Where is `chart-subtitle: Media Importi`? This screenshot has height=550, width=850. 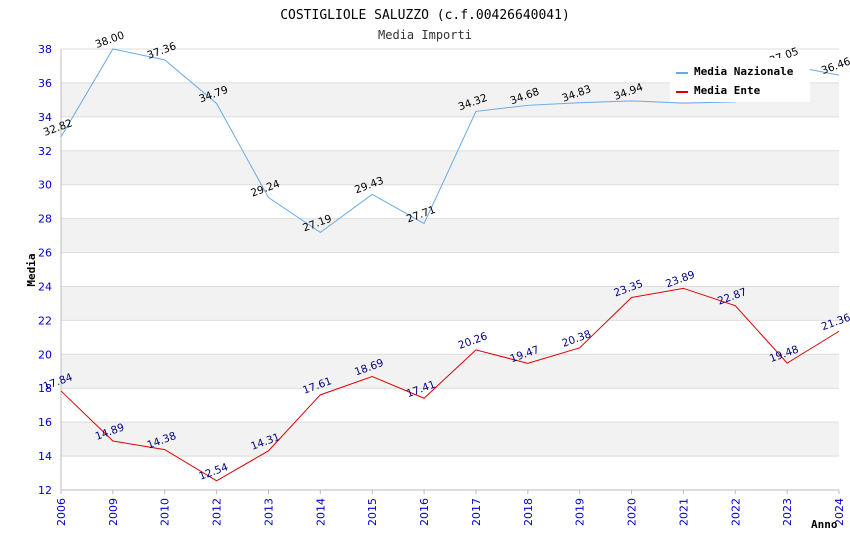 chart-subtitle: Media Importi is located at coordinates (425, 35).